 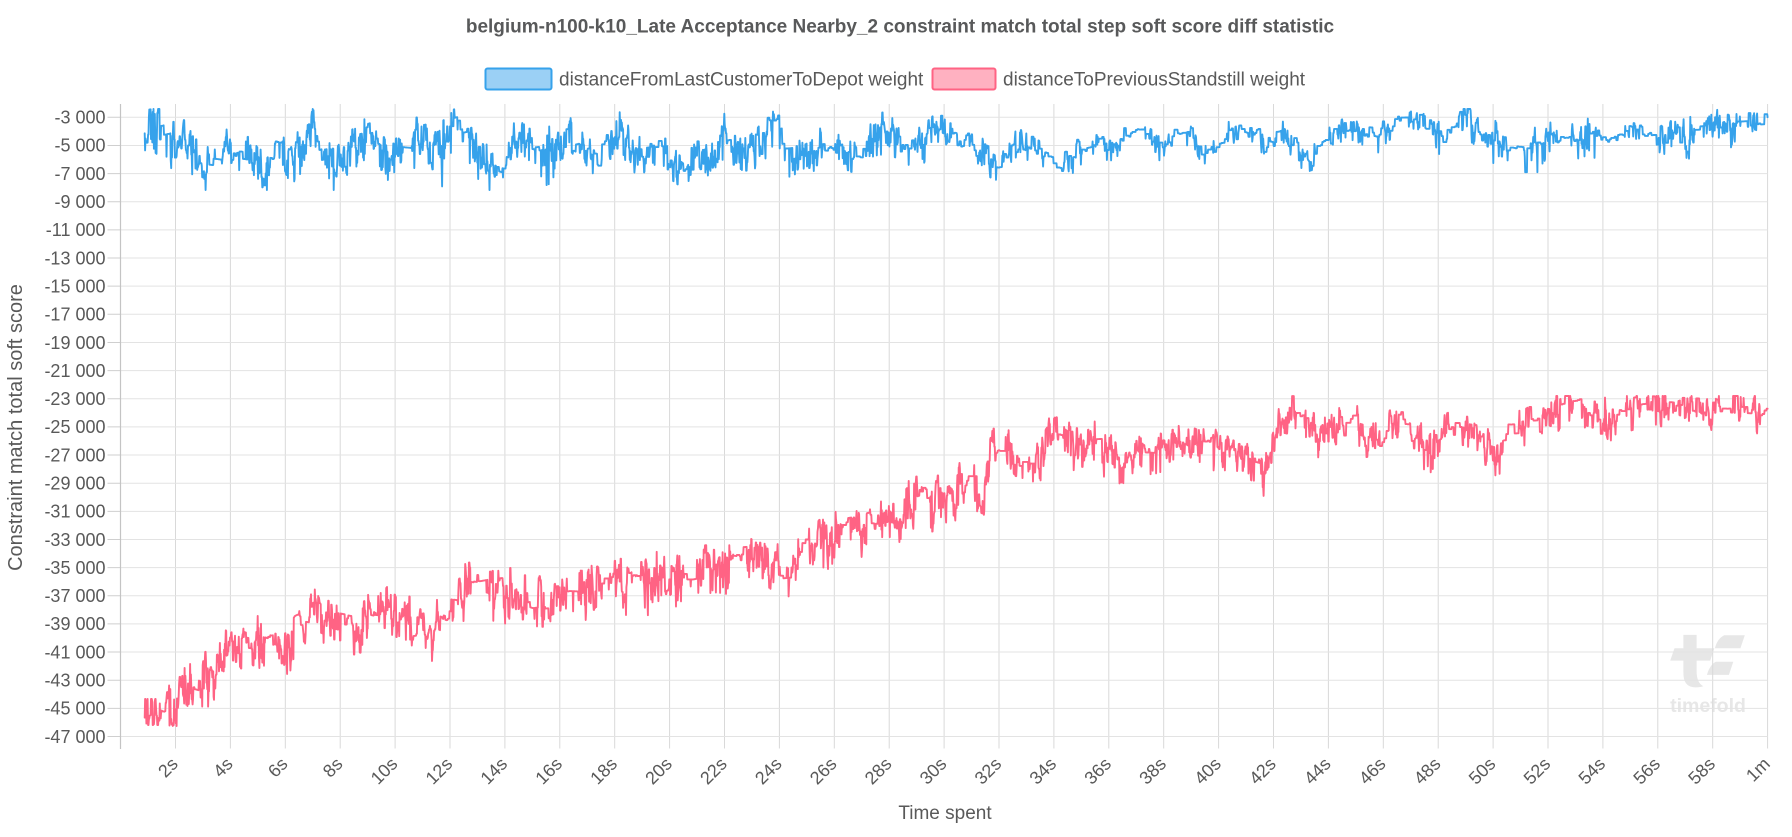 I want to click on svg-text: -45 000, so click(x=74, y=709).